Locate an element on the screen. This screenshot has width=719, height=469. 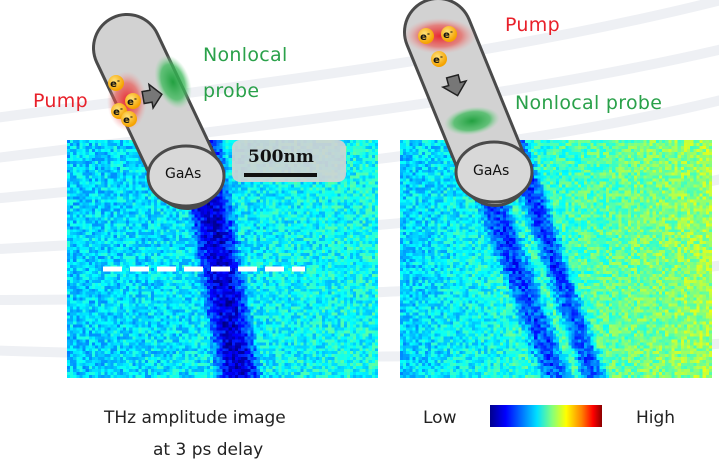
arrow-left-icon is located at coordinates (152, 96).